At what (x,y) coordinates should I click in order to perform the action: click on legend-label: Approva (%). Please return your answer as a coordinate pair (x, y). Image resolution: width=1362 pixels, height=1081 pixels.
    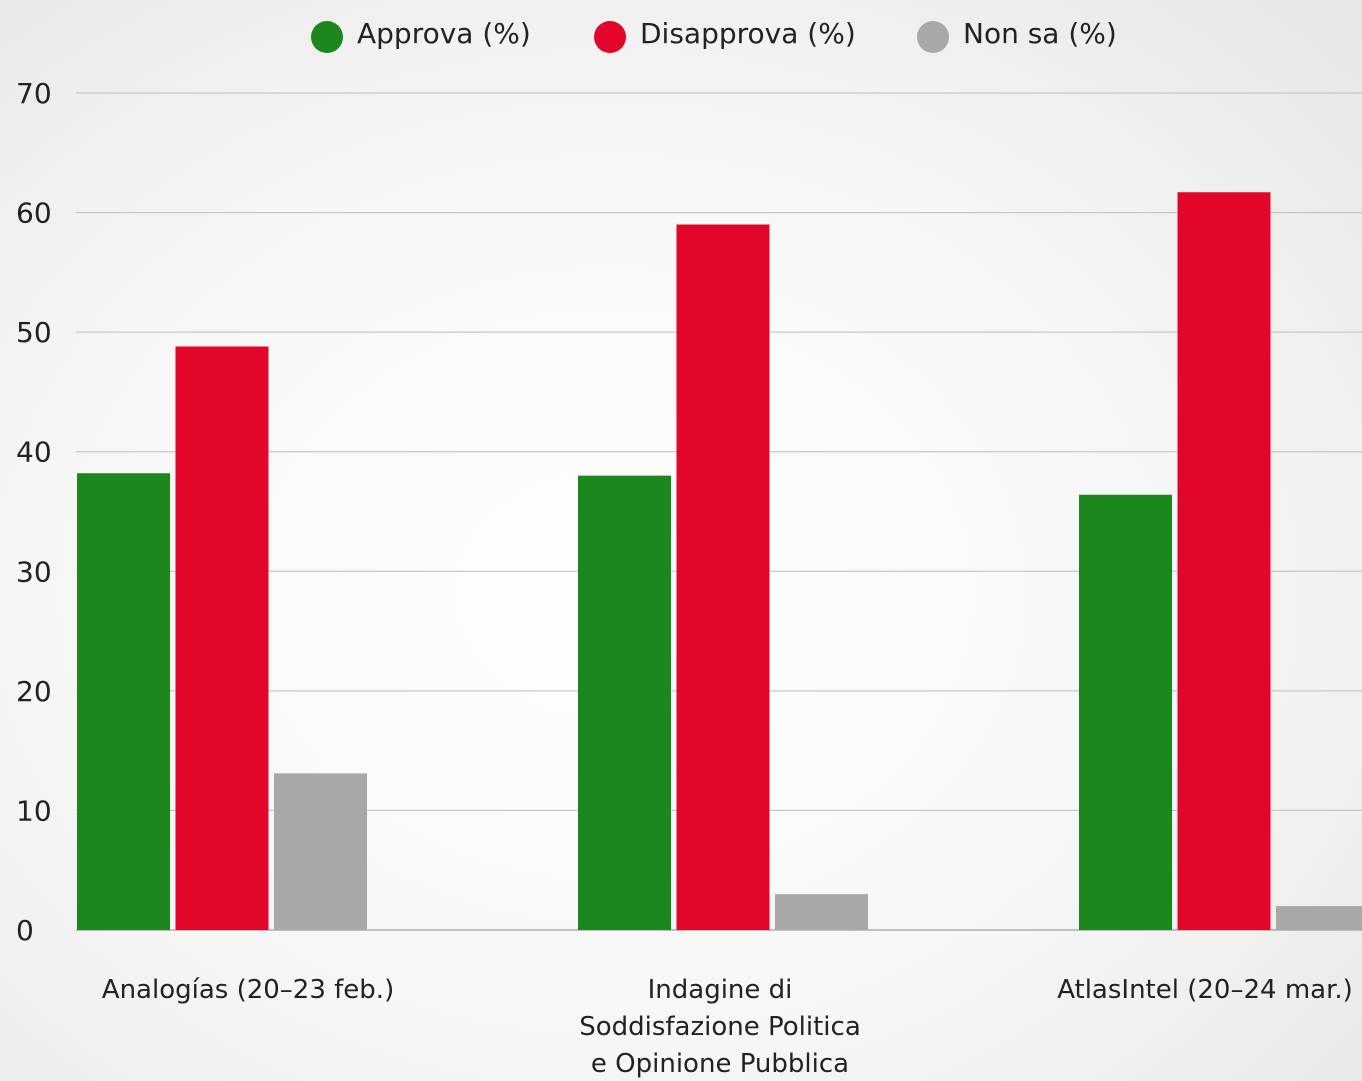
    Looking at the image, I should click on (444, 33).